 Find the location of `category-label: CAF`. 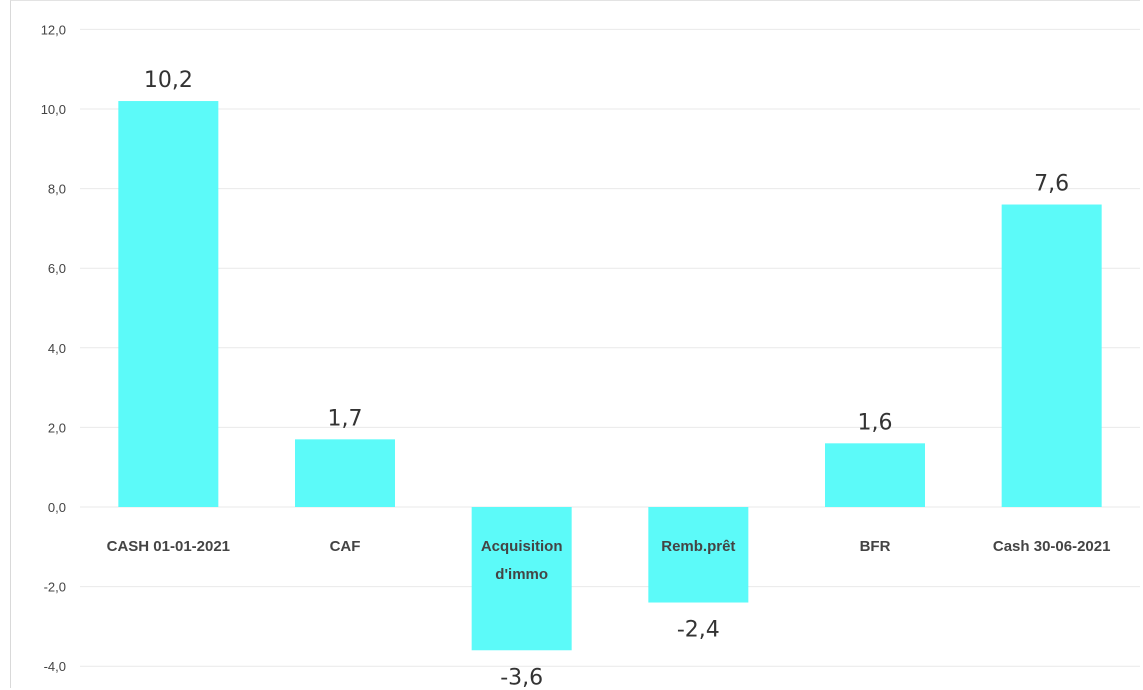

category-label: CAF is located at coordinates (345, 546).